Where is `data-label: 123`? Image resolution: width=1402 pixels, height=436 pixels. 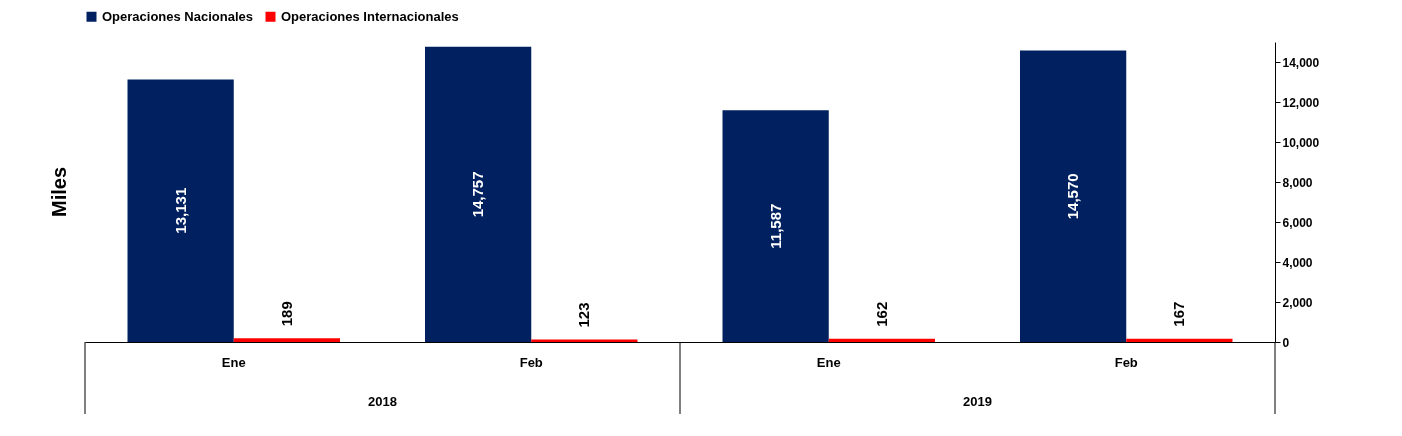
data-label: 123 is located at coordinates (584, 315).